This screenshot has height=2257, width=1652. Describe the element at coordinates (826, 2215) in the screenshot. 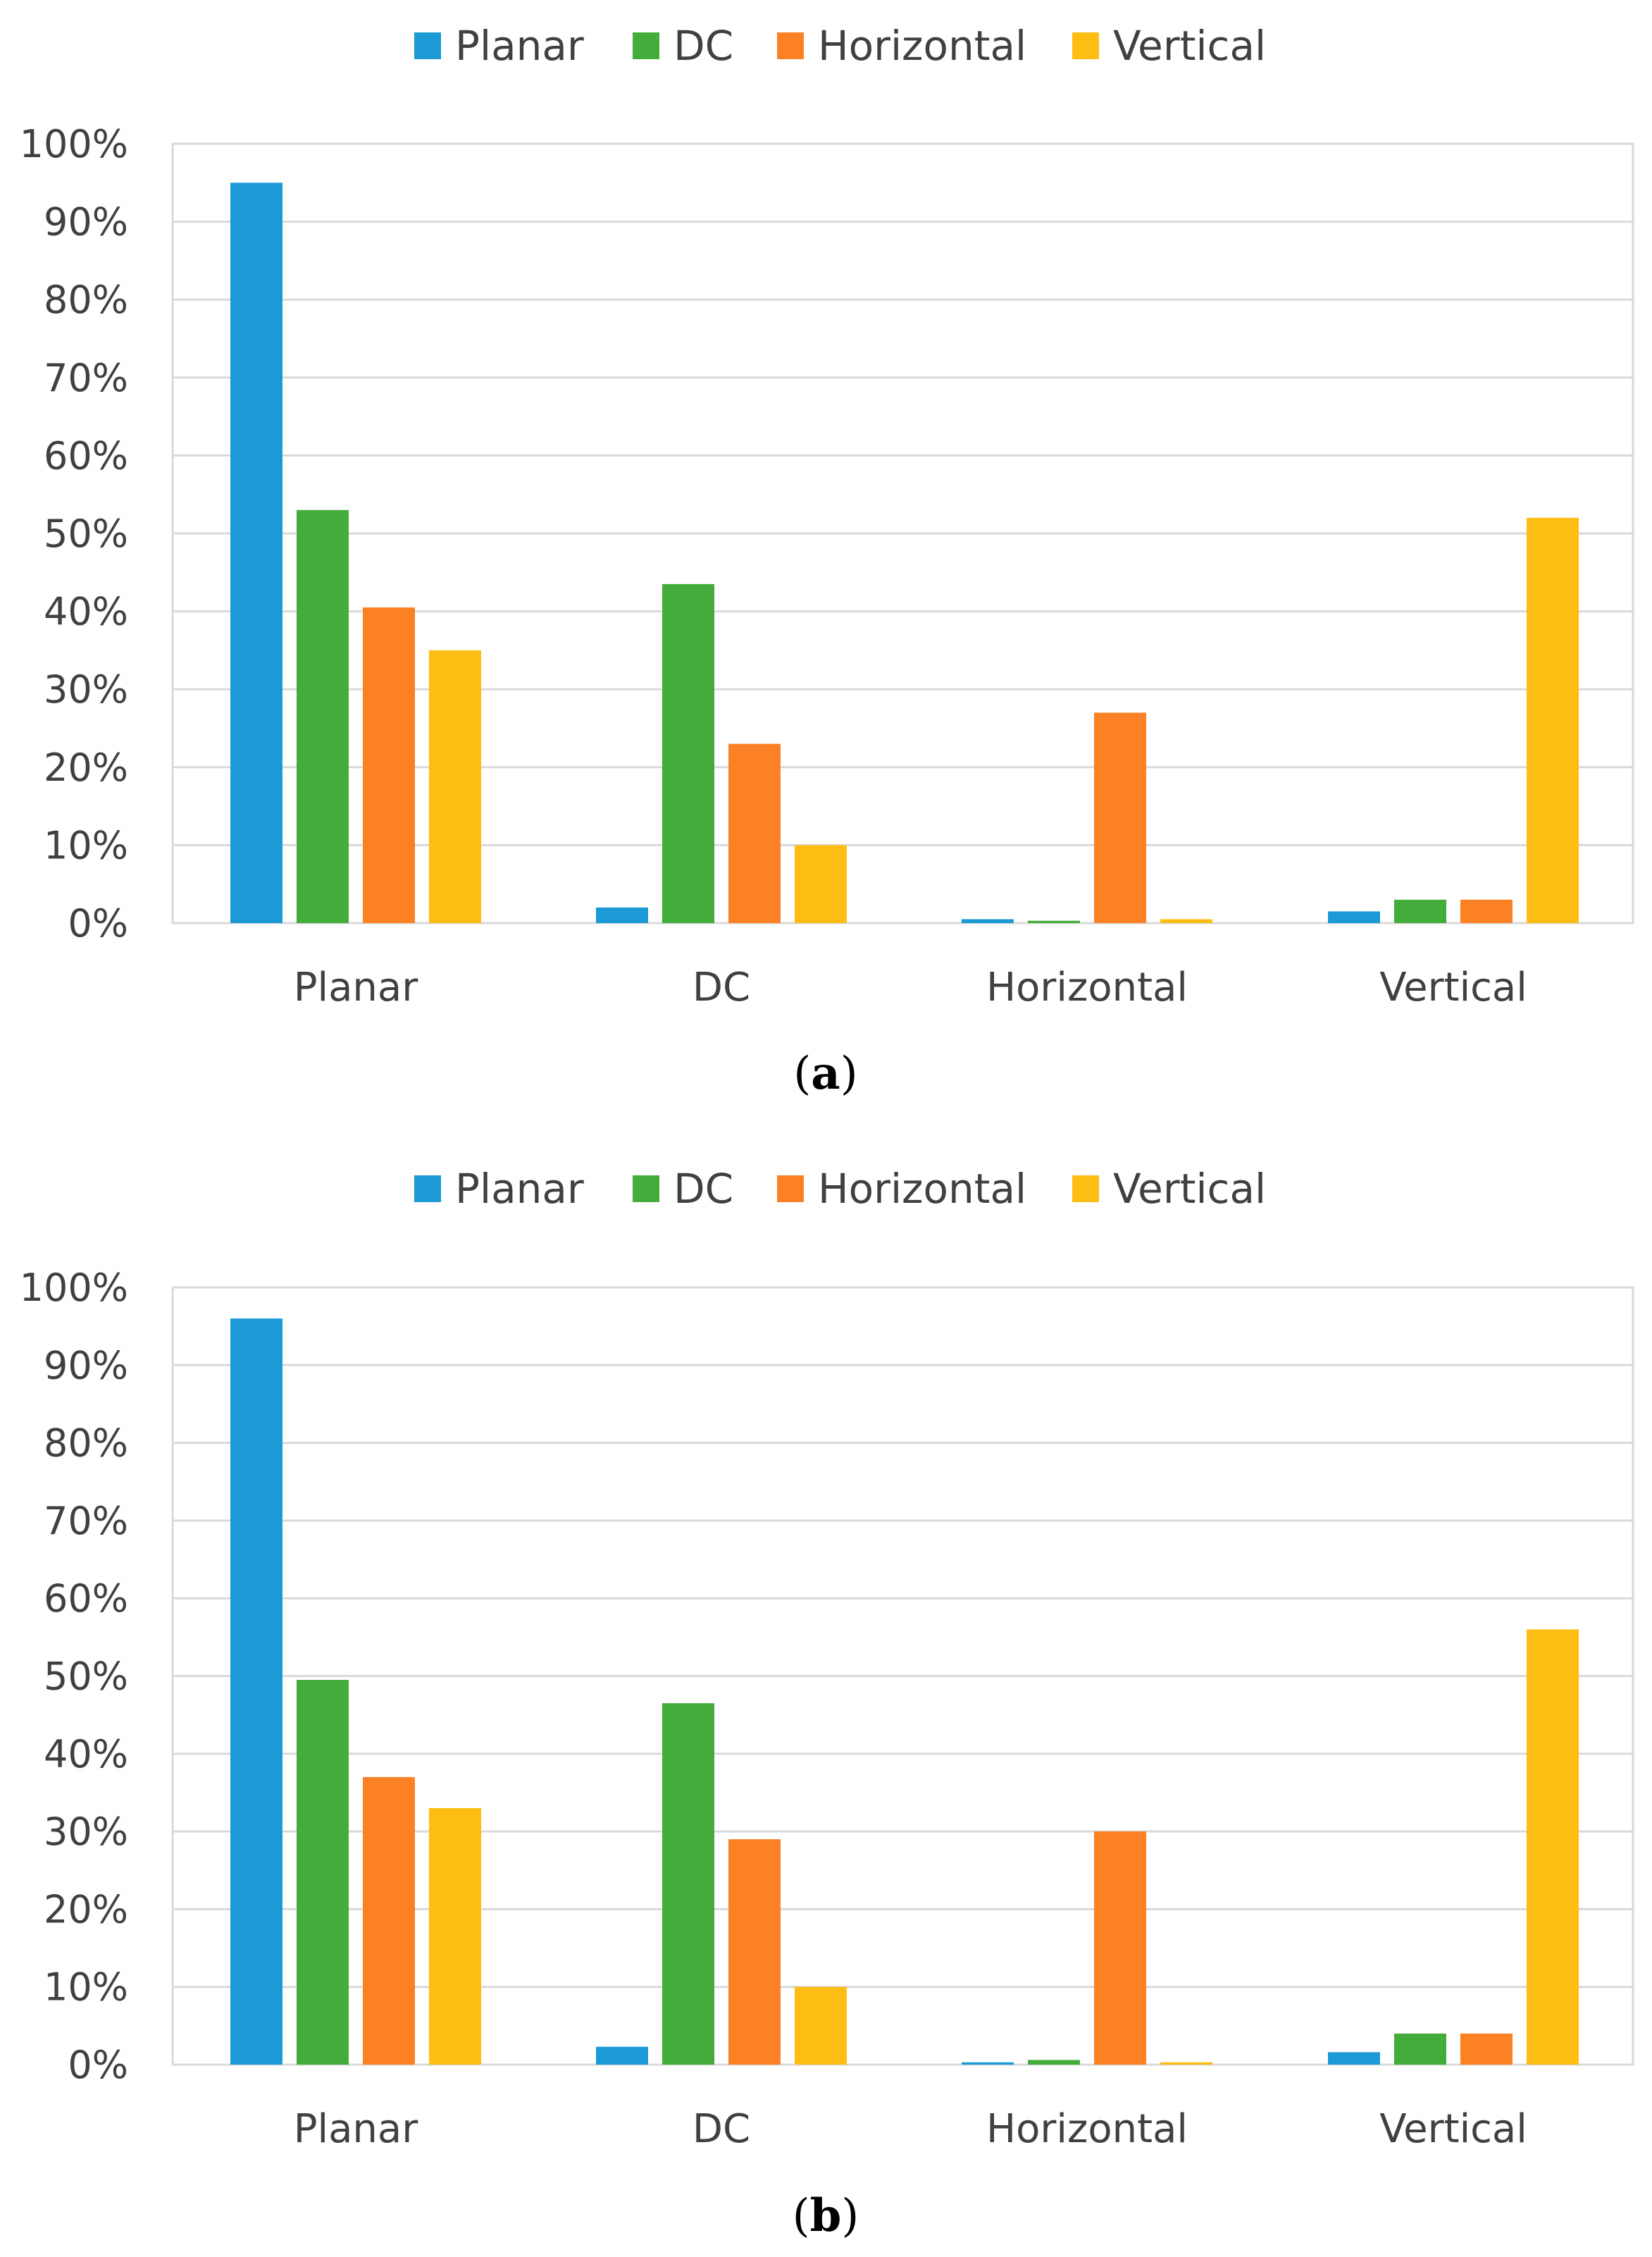

I see `panel-caption: (b)` at that location.